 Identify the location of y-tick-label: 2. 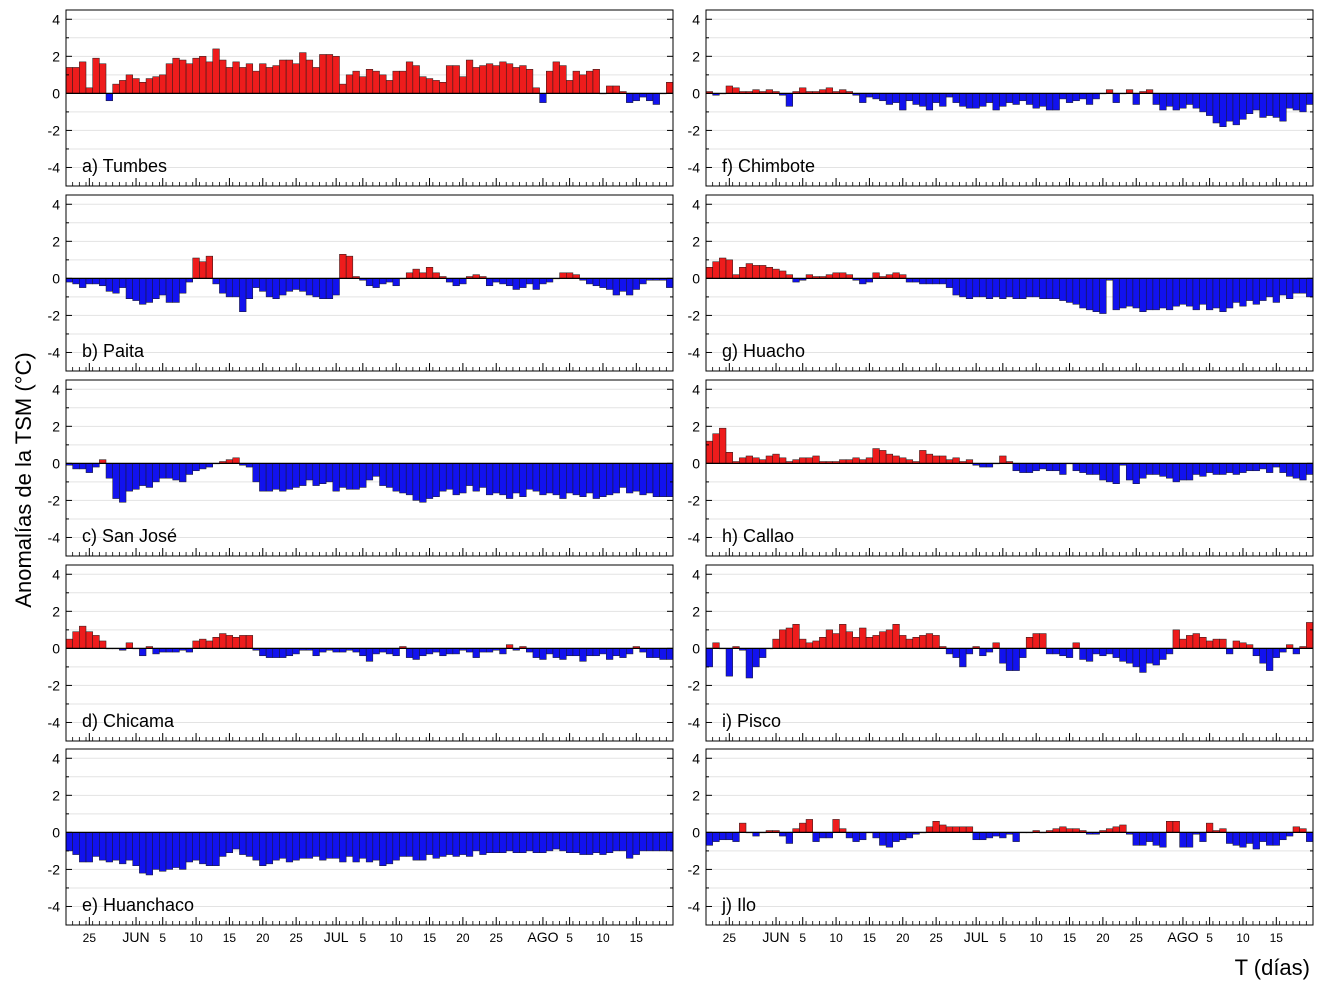
(696, 241).